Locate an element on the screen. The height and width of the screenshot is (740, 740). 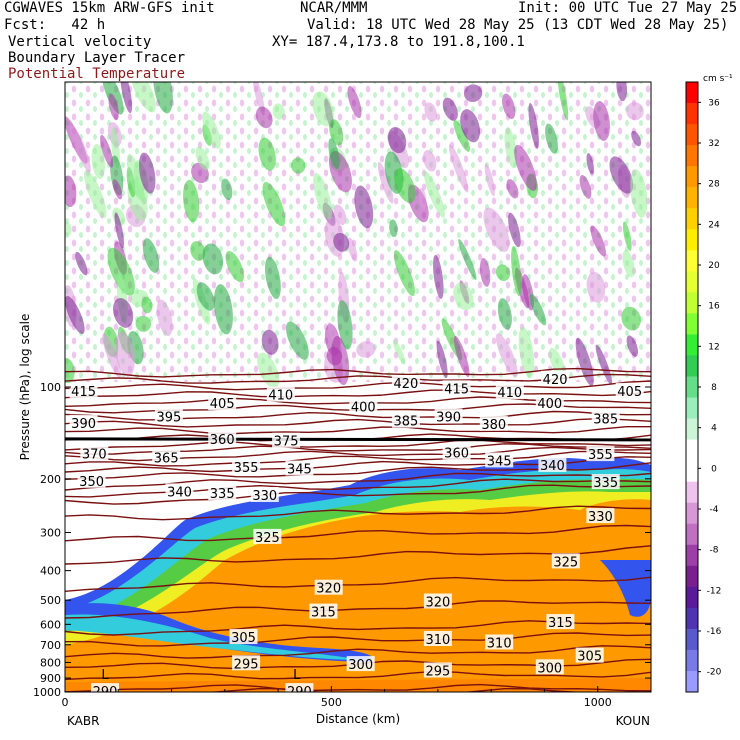
theta-label: 420 is located at coordinates (405, 384).